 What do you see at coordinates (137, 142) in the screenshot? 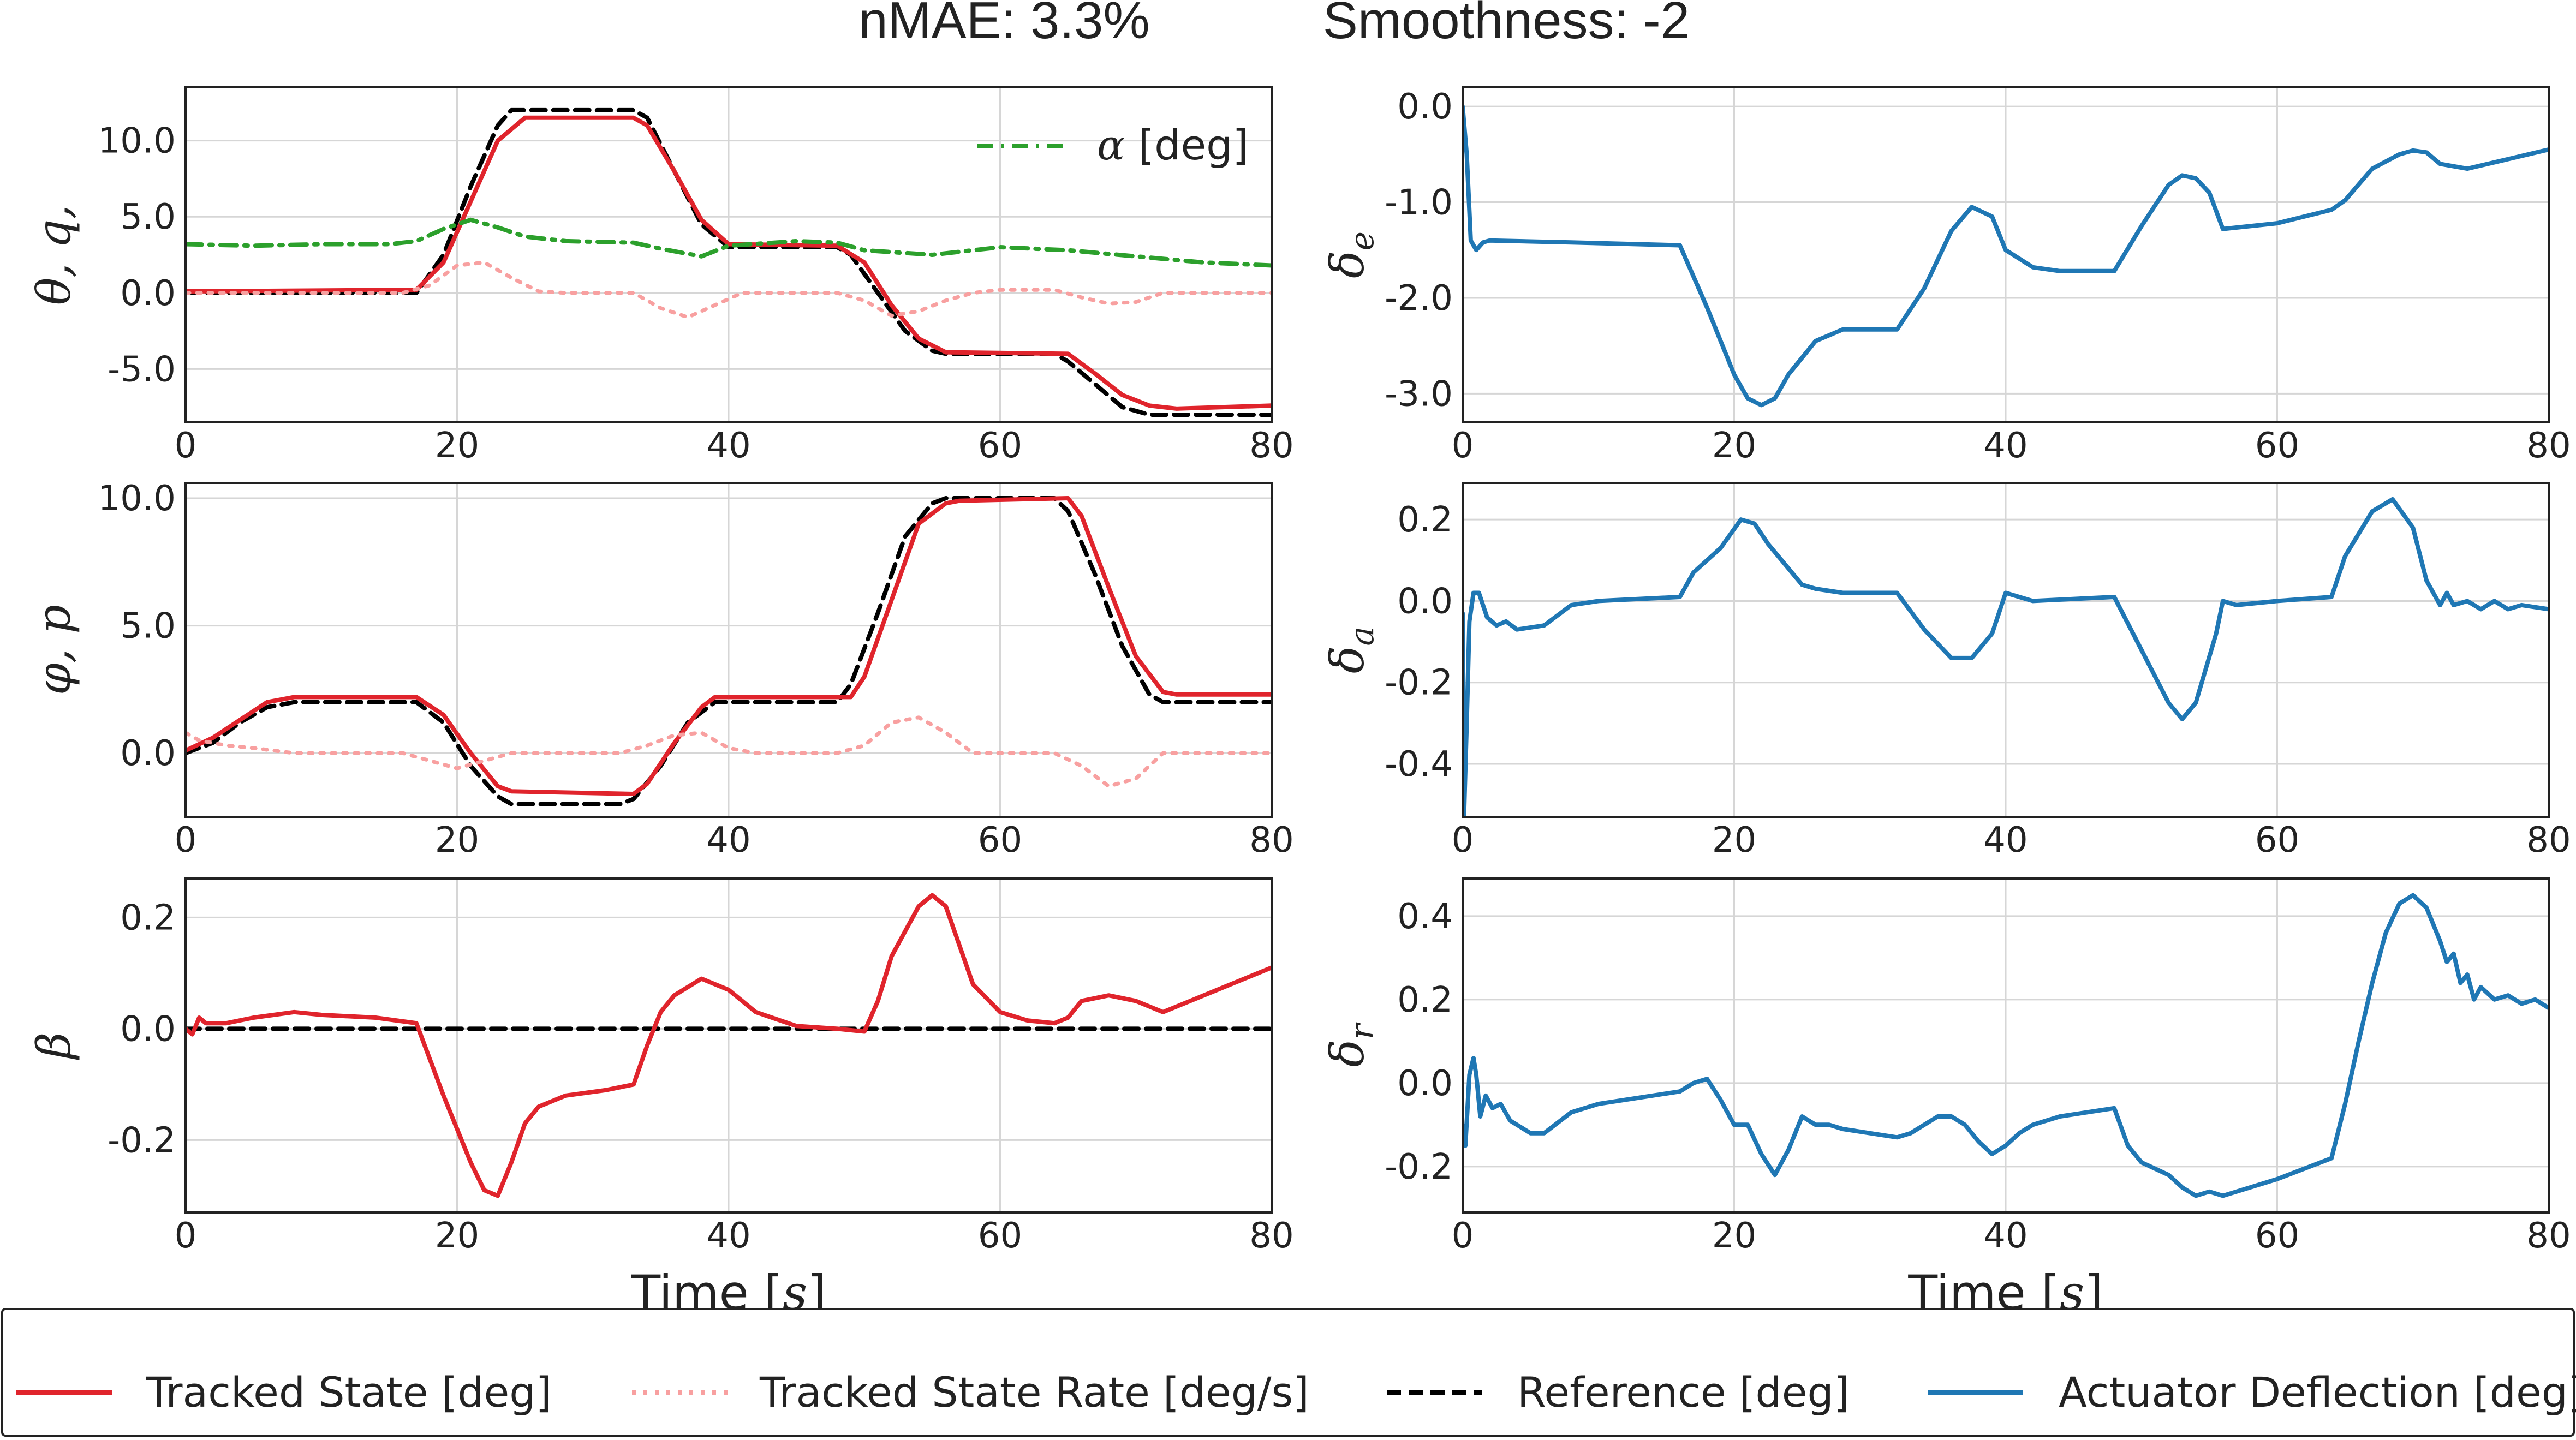
I see `pitch-ytick-label: 10.0` at bounding box center [137, 142].